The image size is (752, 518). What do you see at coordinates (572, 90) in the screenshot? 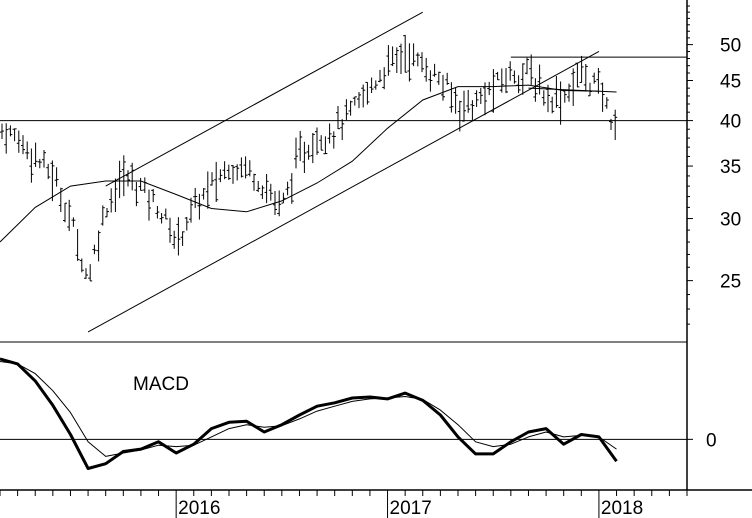
I see `resistance-line` at bounding box center [572, 90].